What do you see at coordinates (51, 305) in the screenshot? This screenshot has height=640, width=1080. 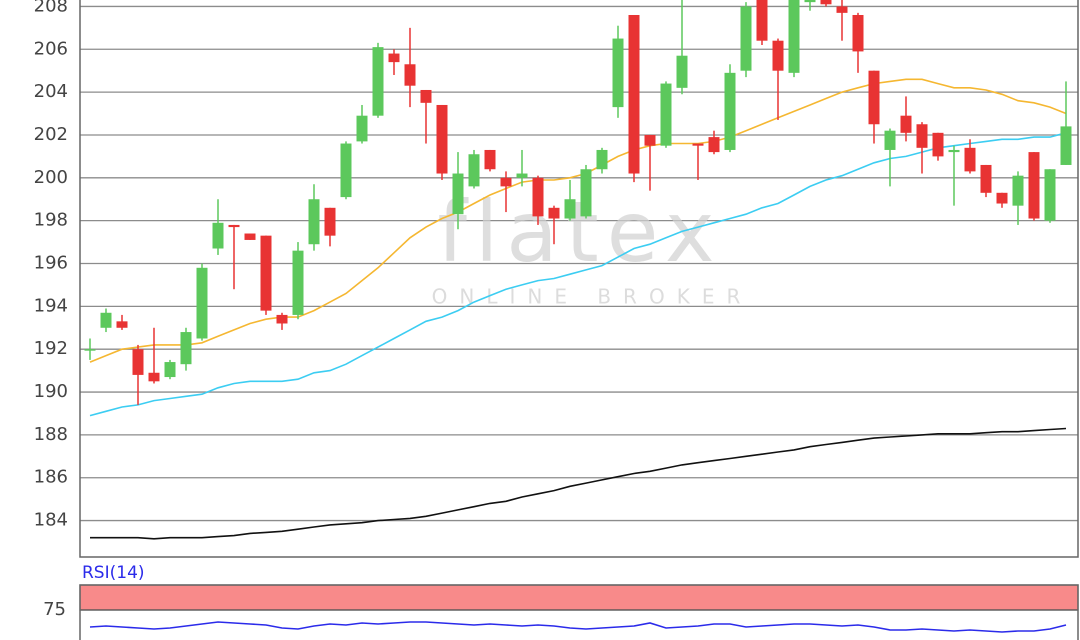 I see `y-tick-label: 194` at bounding box center [51, 305].